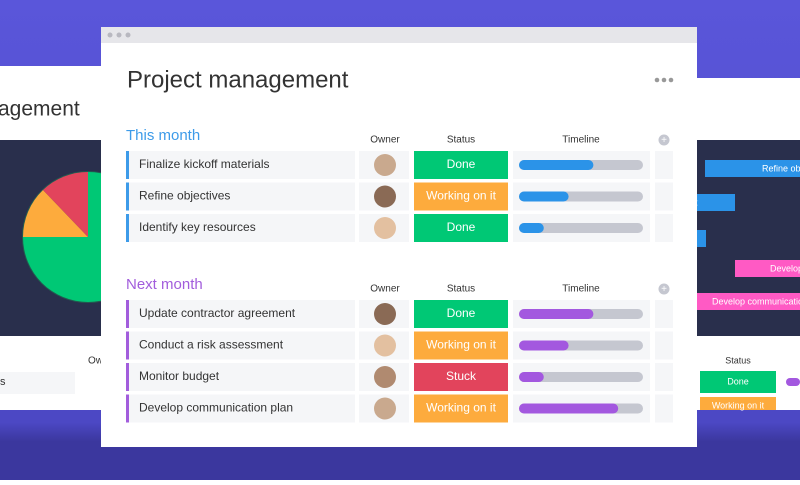 The height and width of the screenshot is (485, 800). Describe the element at coordinates (3, 382) in the screenshot. I see `left-cell: s` at that location.